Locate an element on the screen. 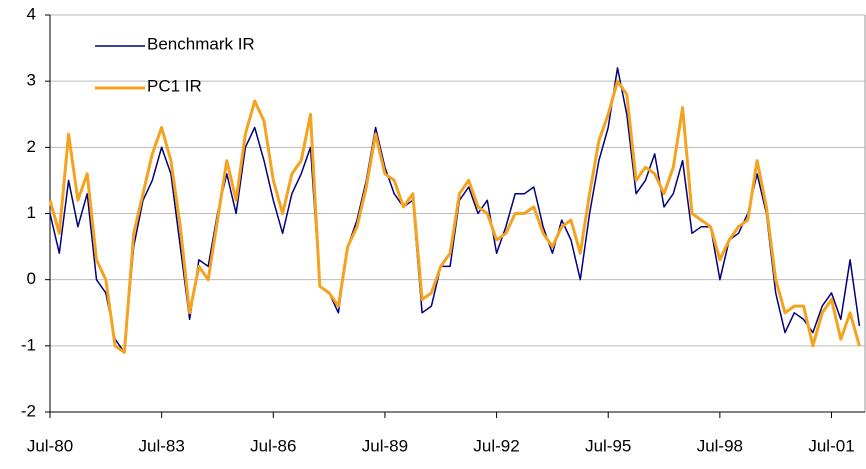  x-tick-label: Jul-01 is located at coordinates (831, 445).